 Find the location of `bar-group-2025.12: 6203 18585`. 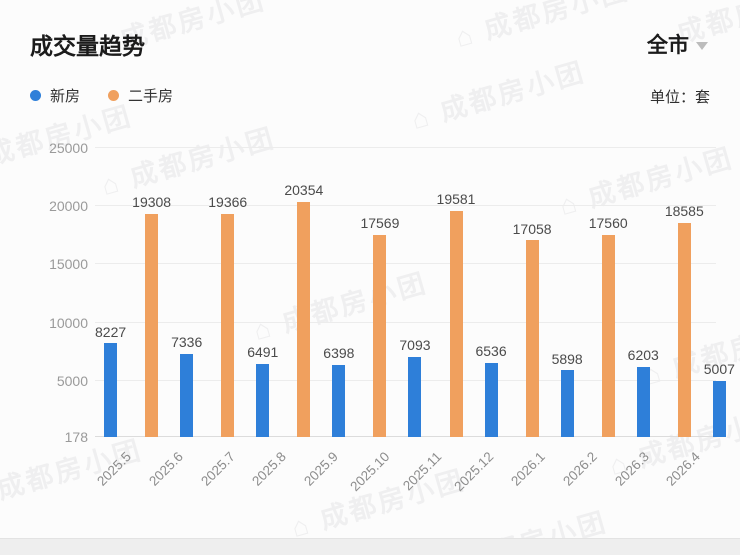

bar-group-2025.12: 6203 18585 is located at coordinates (666, 320).